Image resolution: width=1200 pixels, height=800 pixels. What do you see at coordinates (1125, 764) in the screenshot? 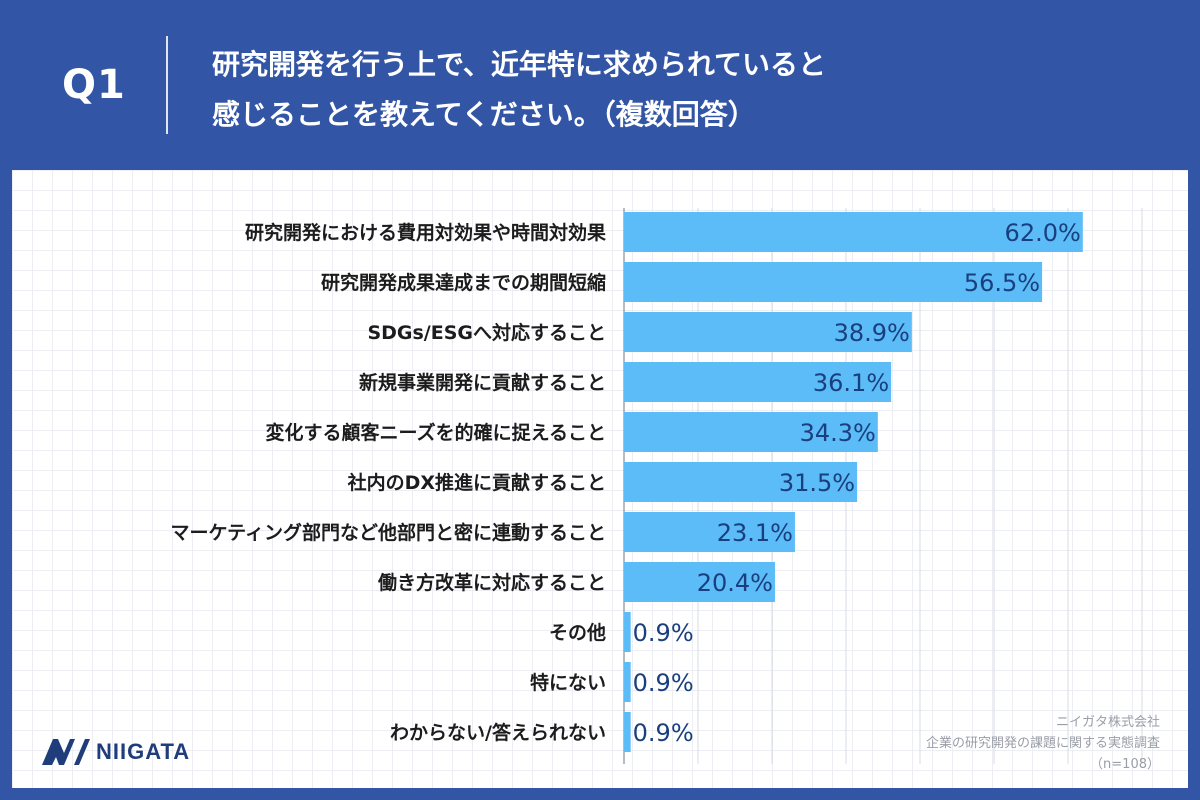
I see `source-sample: （n=108）` at bounding box center [1125, 764].